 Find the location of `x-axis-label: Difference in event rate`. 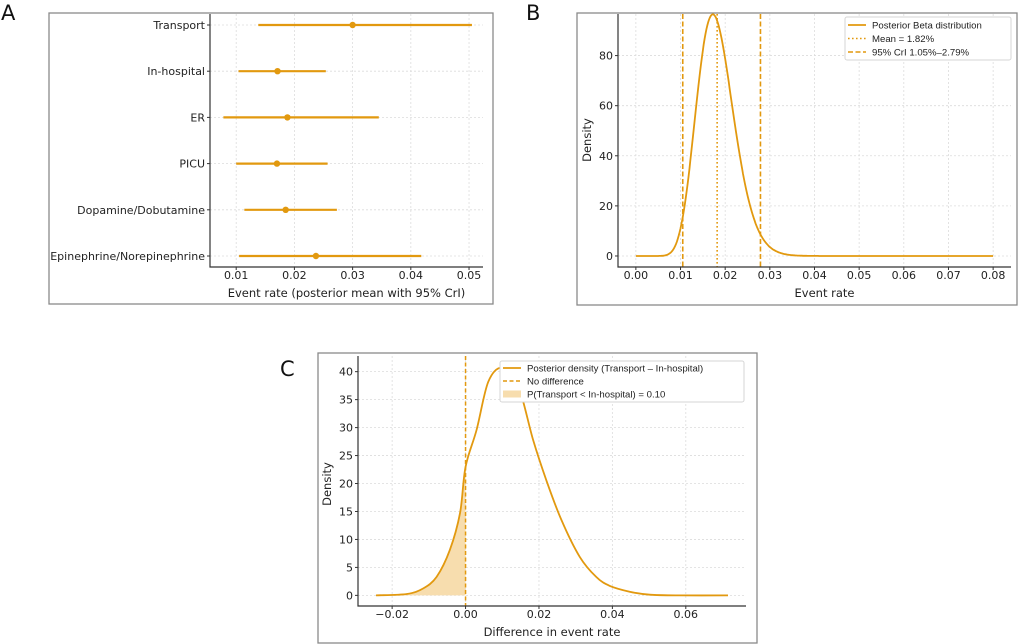

x-axis-label: Difference in event rate is located at coordinates (552, 632).